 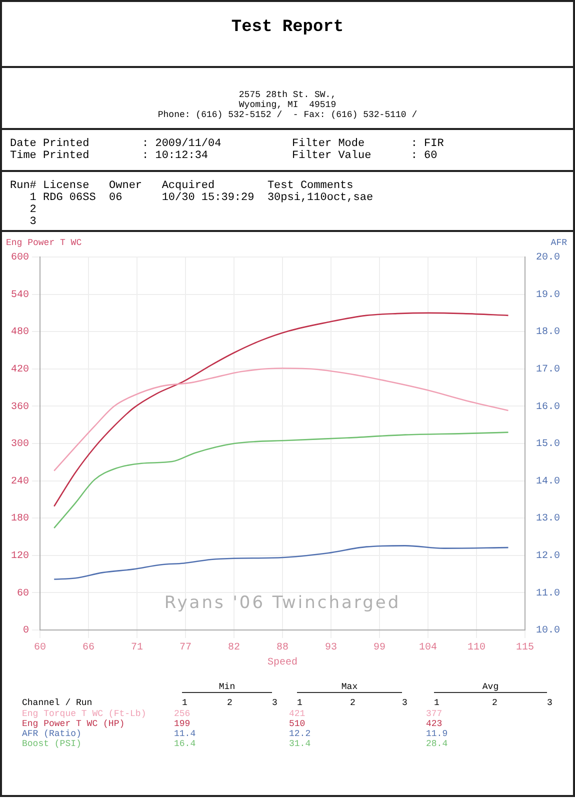 I want to click on text: Filter Value : 60, so click(x=365, y=156).